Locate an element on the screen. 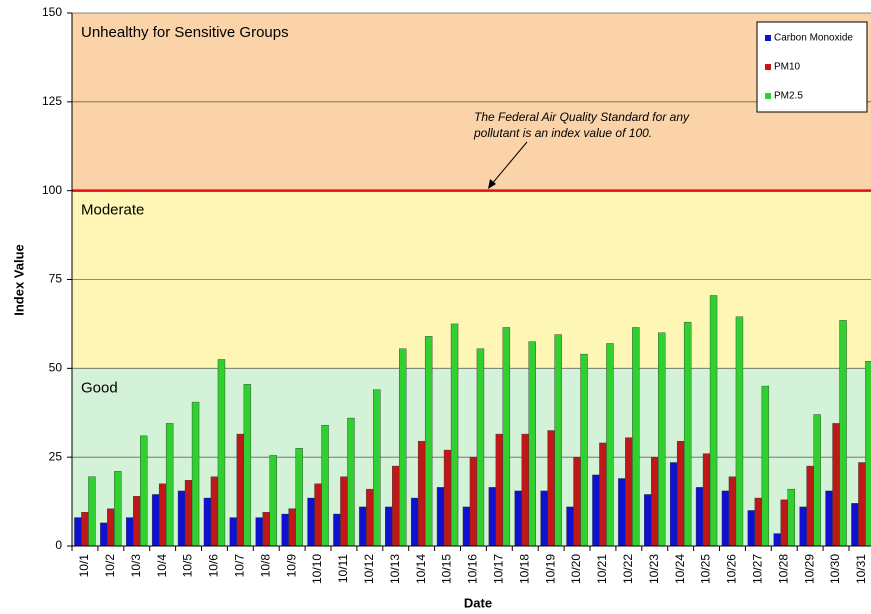 The image size is (871, 614). x-tick-label: 10/23 is located at coordinates (654, 569).